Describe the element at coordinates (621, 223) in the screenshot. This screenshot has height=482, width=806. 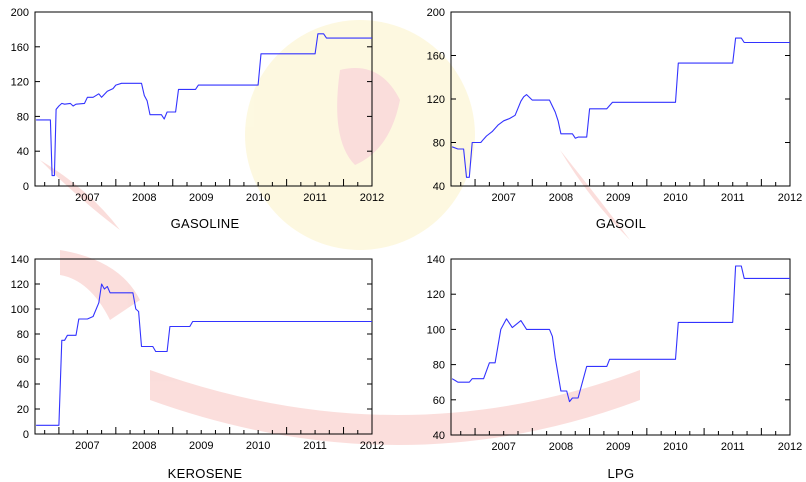
I see `gasoil-chart-title: GASOIL` at that location.